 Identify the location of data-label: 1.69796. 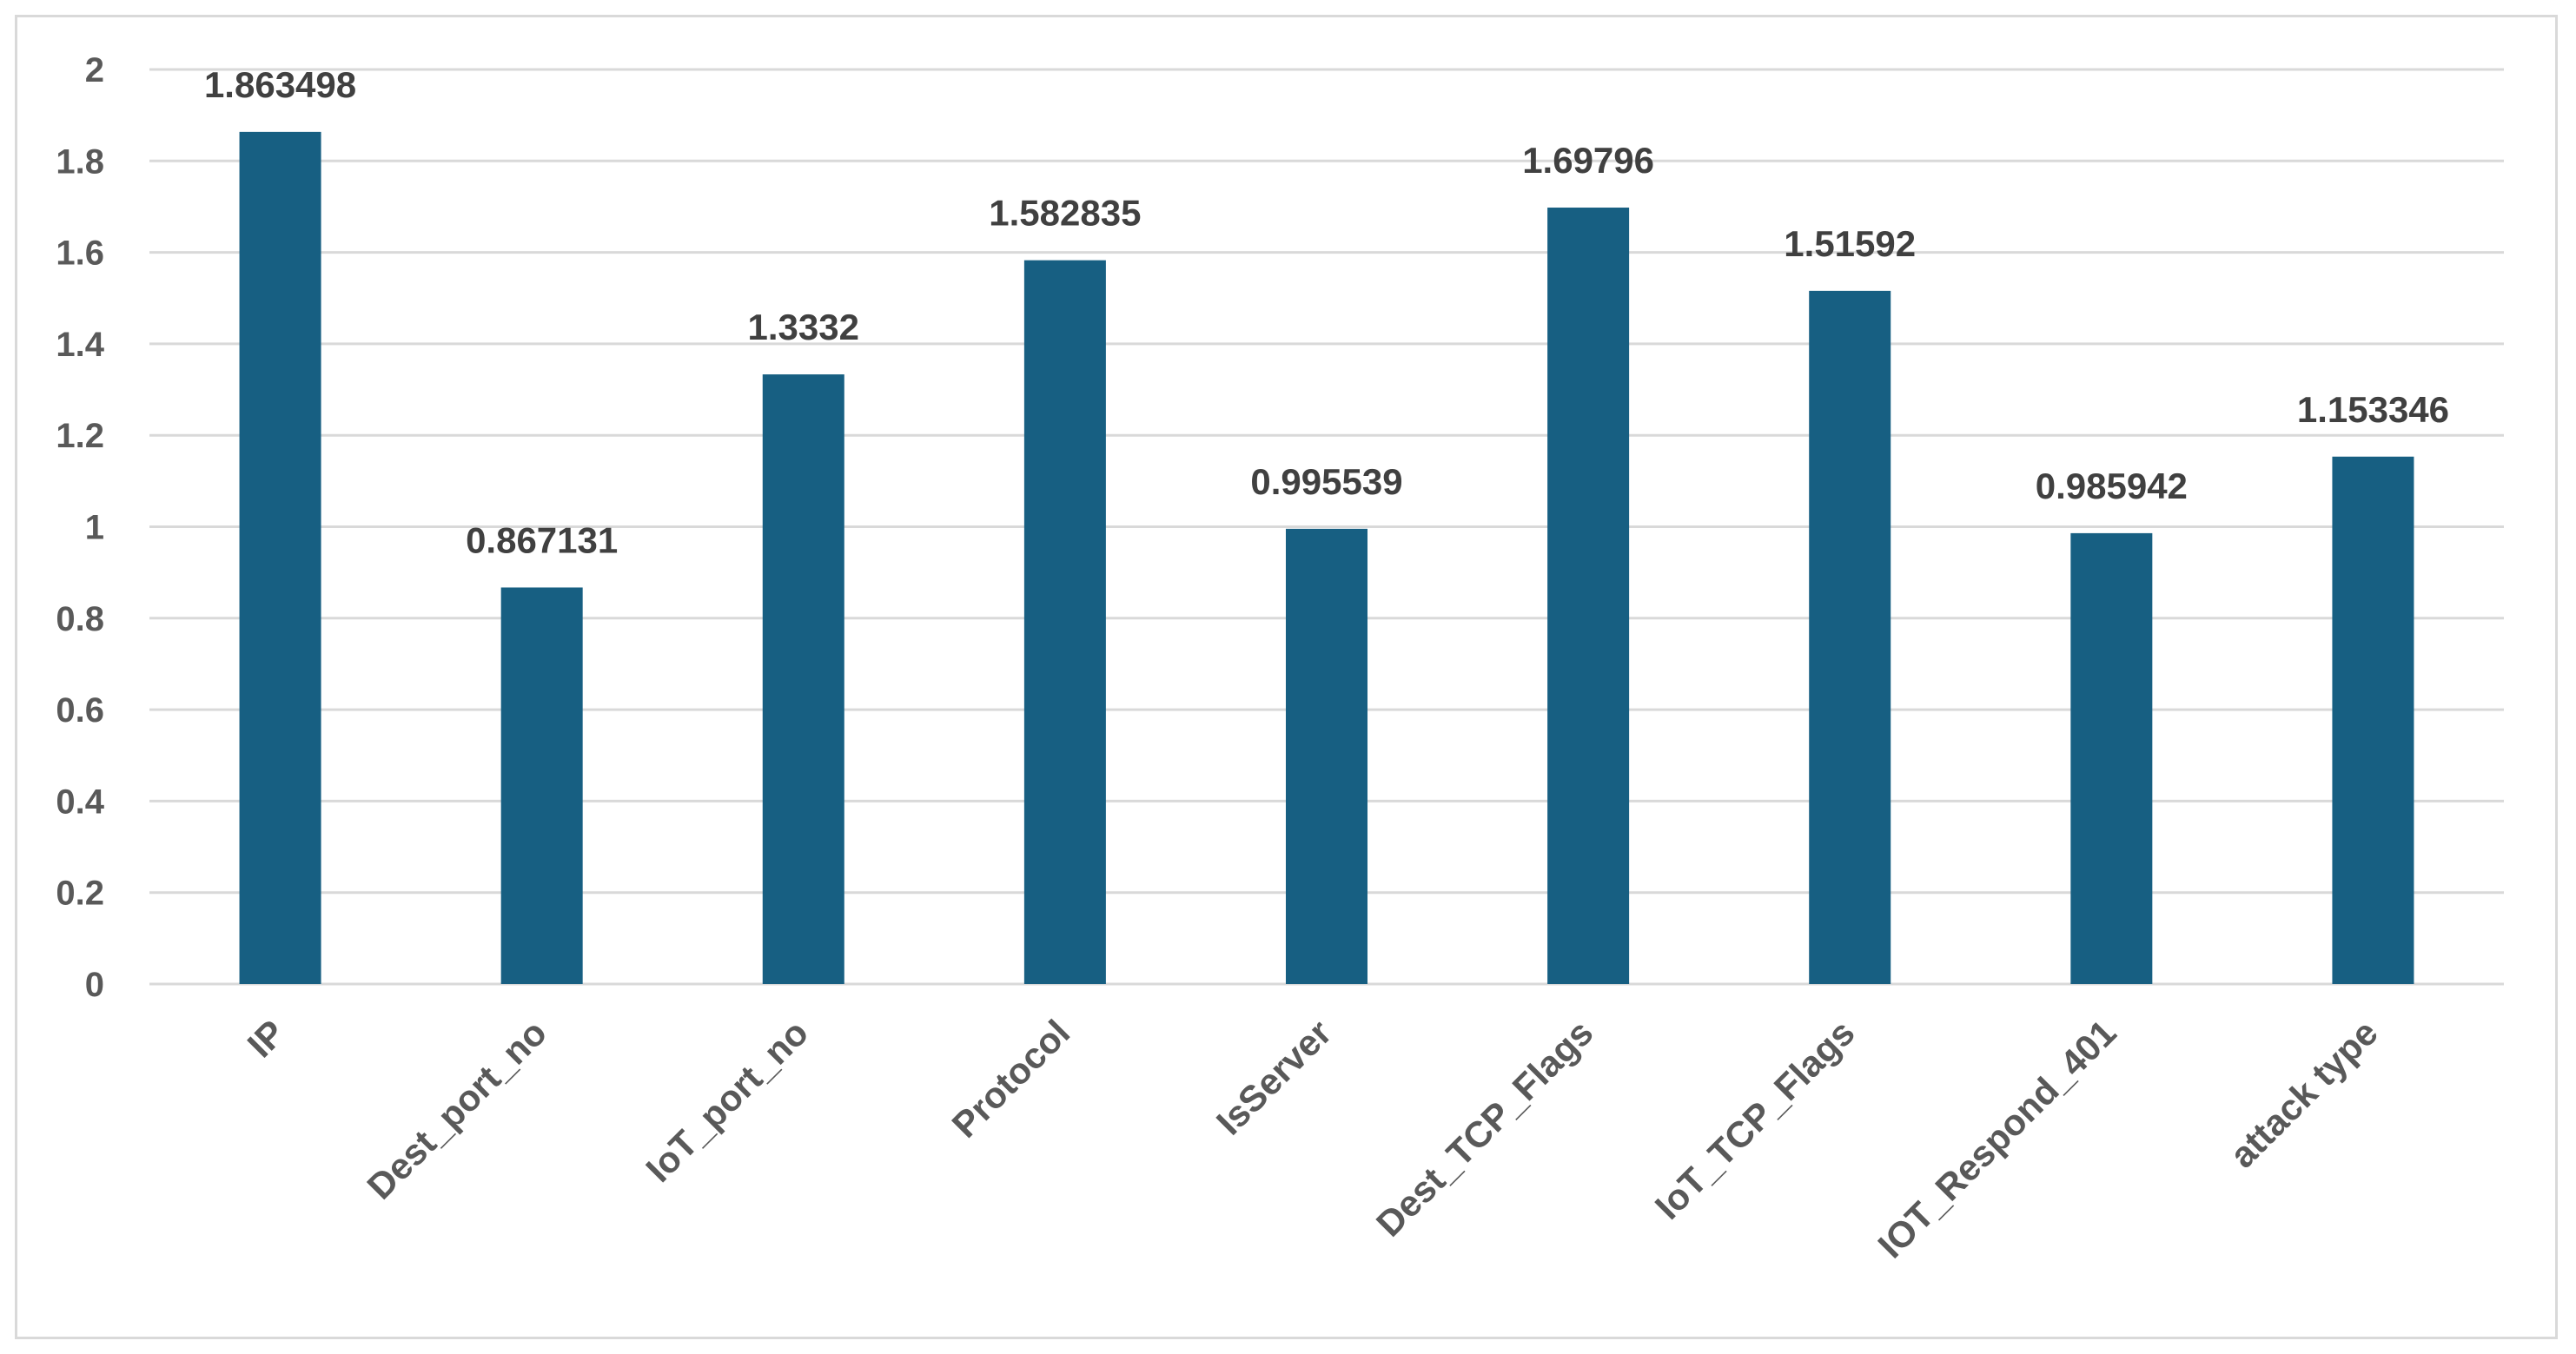
(1588, 160).